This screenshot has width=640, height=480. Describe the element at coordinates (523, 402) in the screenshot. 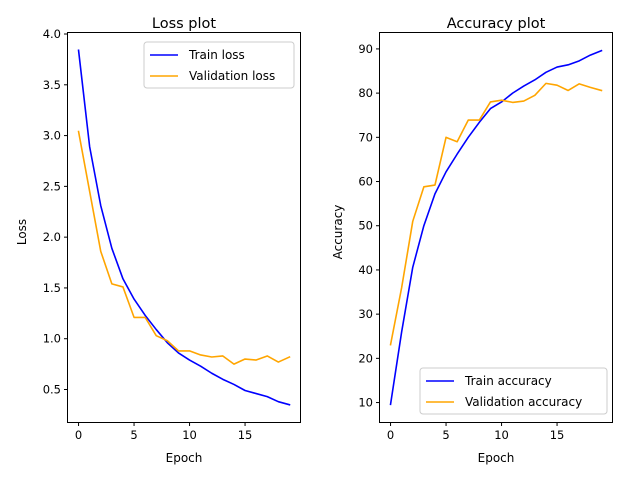

I see `accuracy-legend-val-label: Validation accuracy` at that location.